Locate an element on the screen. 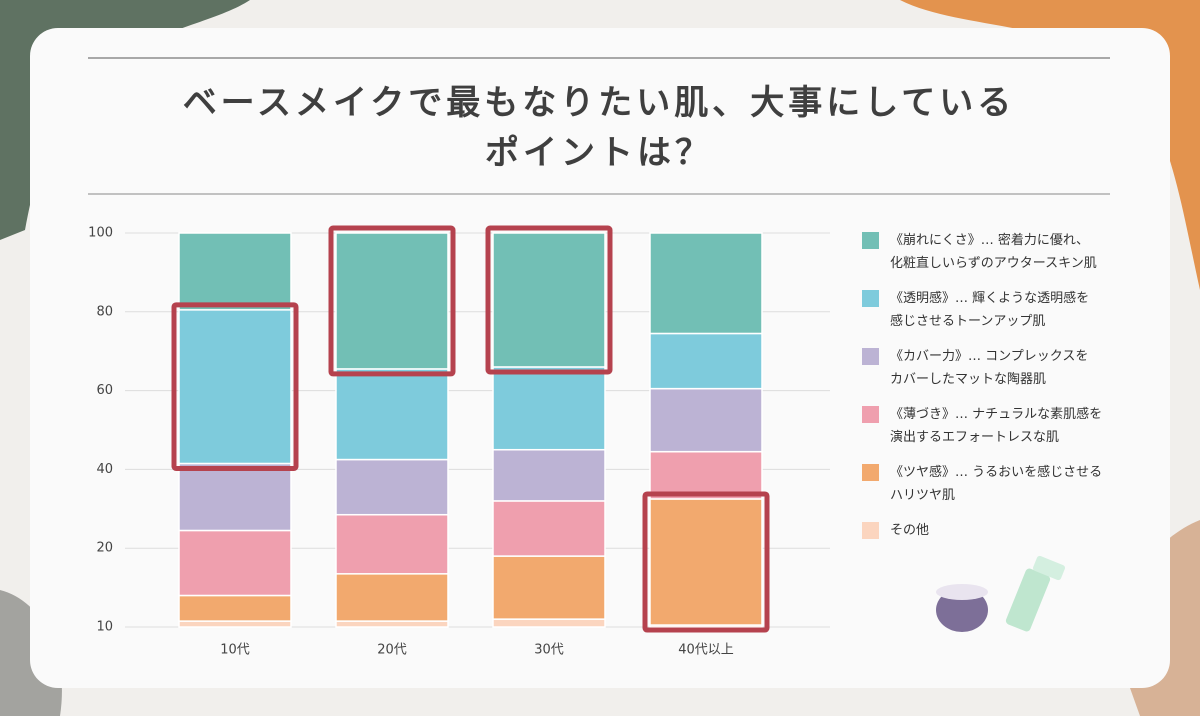  legend-label: 《ツヤ感》… うるおいを感じさせる ハリツヤ肌 is located at coordinates (996, 484).